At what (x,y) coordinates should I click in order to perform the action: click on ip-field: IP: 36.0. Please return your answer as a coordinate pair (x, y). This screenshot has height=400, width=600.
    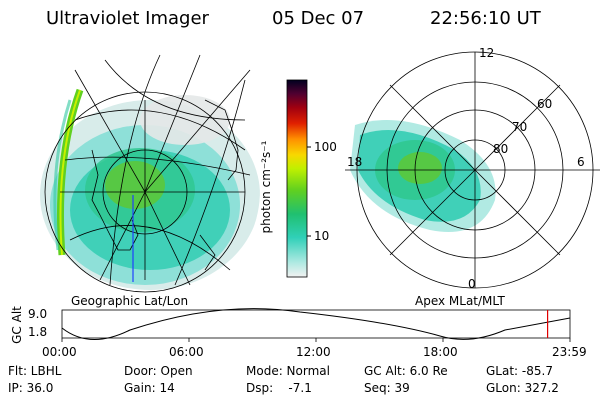
    Looking at the image, I should click on (31, 388).